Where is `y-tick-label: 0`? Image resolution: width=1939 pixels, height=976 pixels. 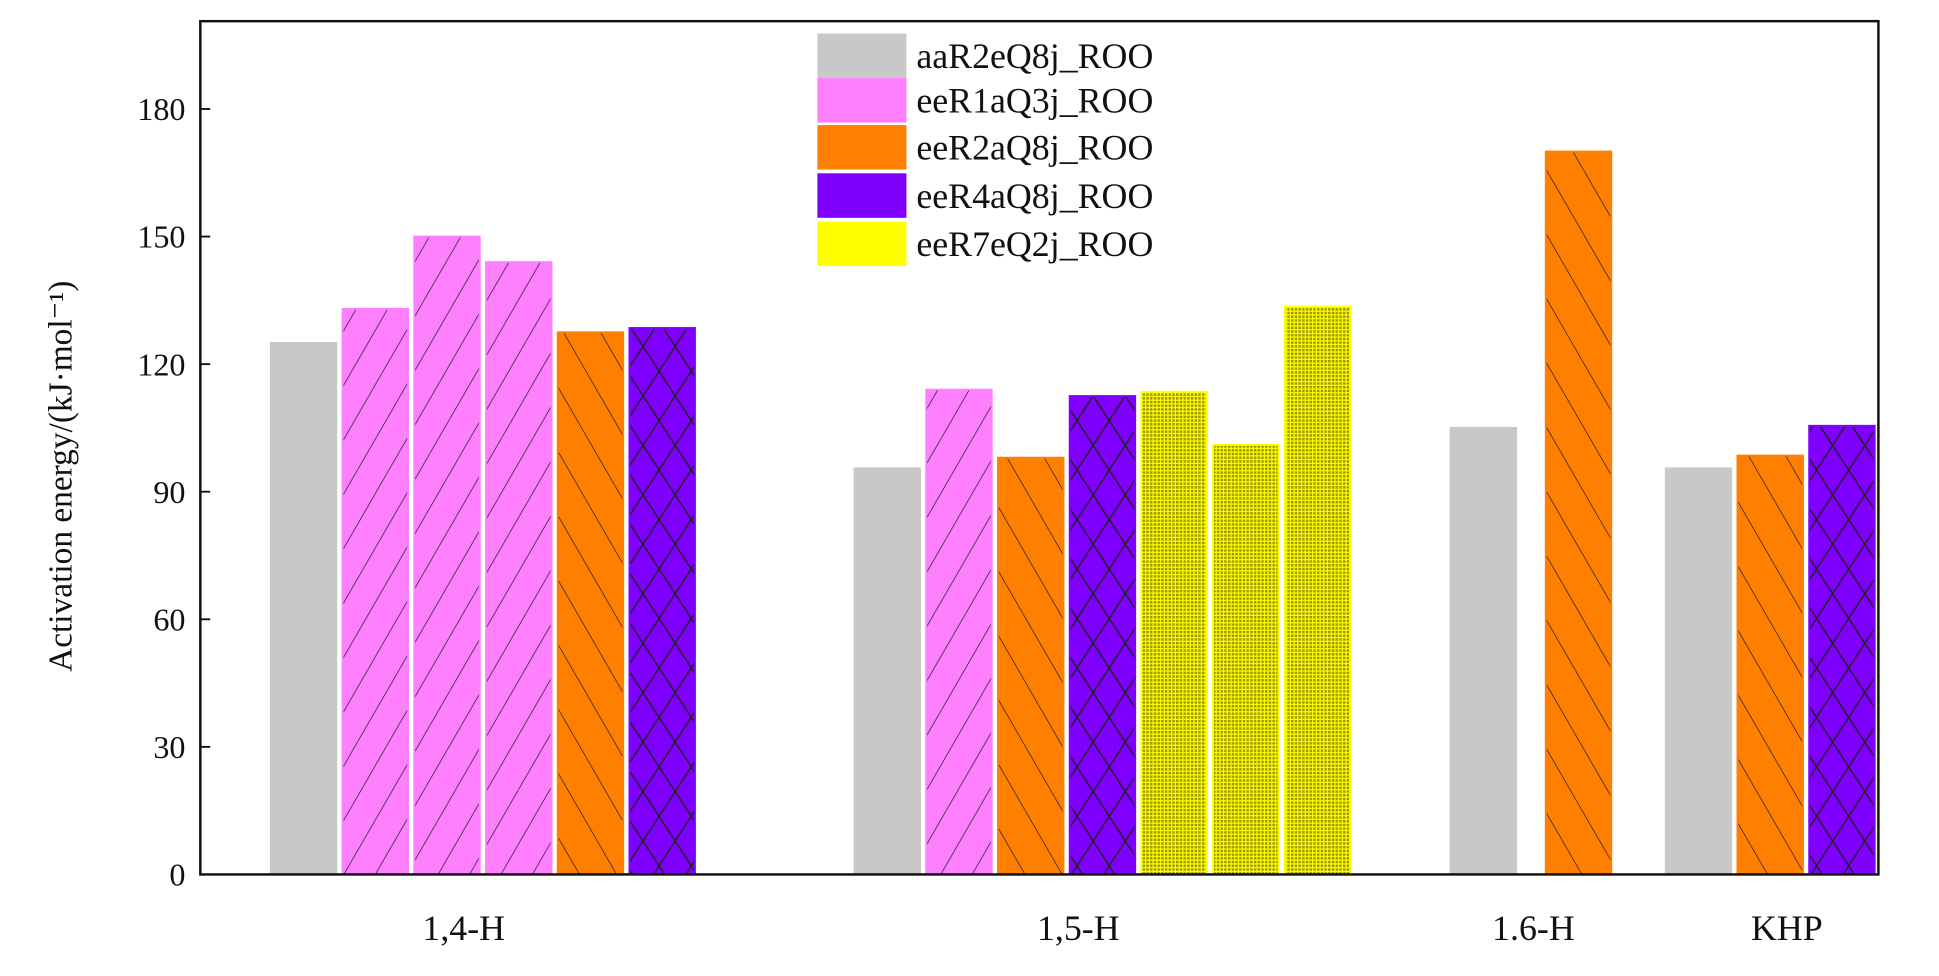 y-tick-label: 0 is located at coordinates (177, 875).